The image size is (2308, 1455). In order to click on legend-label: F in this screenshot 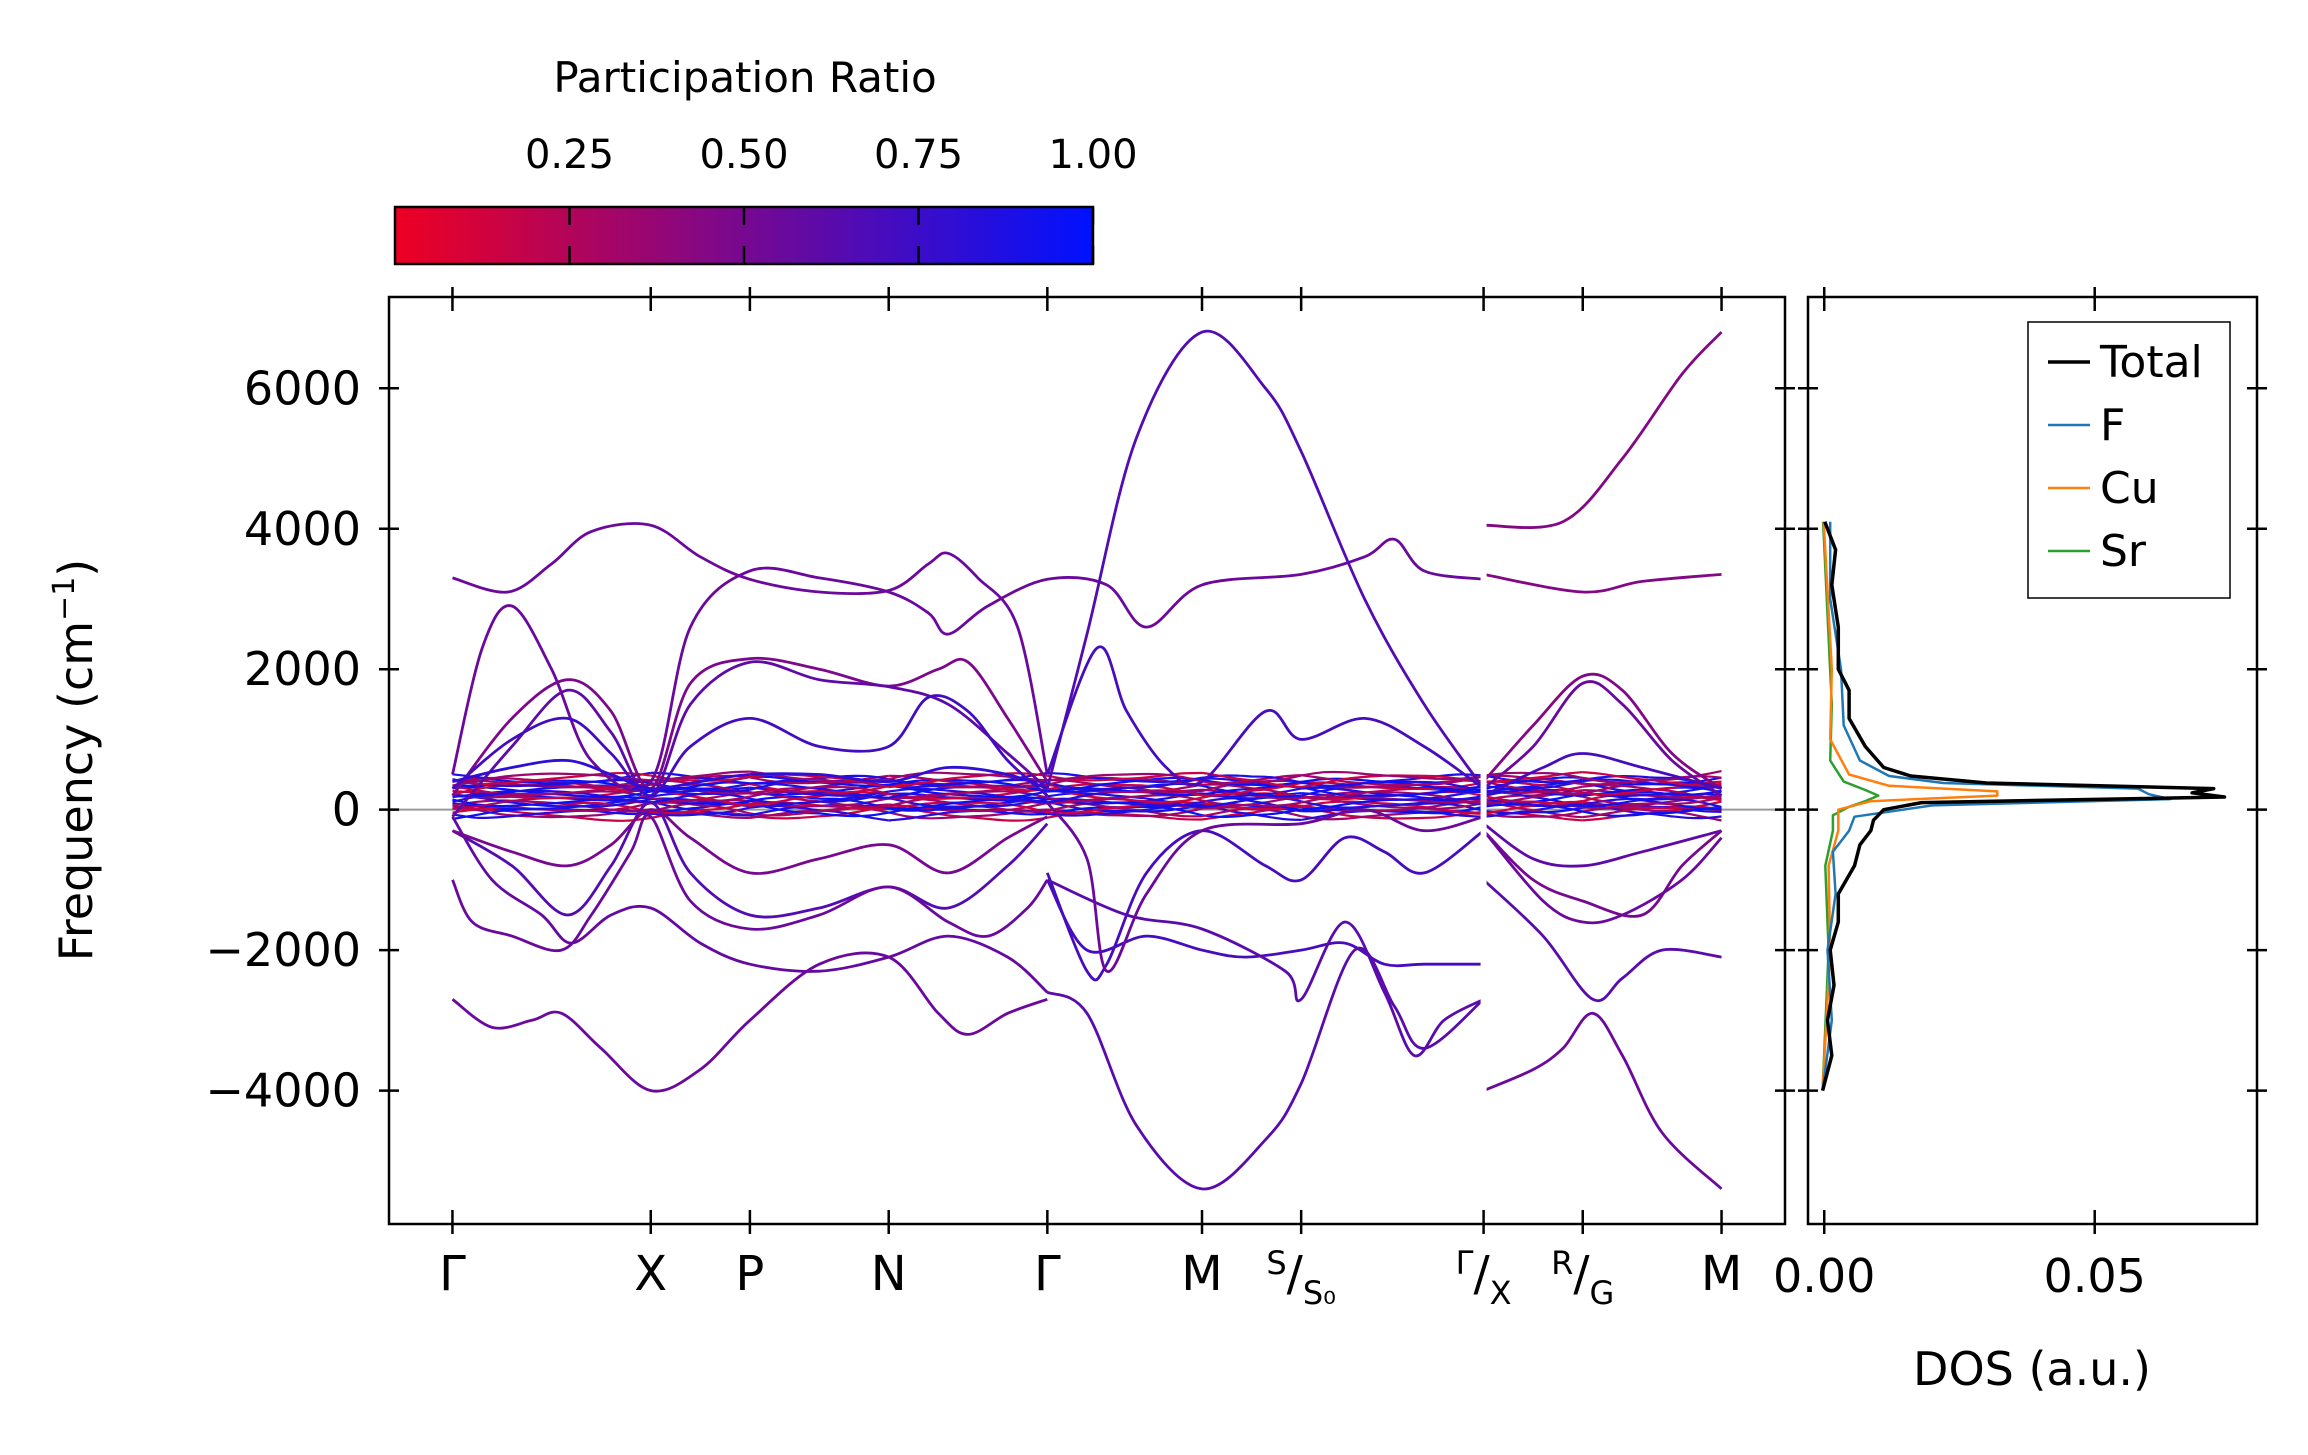, I will do `click(2112, 425)`.